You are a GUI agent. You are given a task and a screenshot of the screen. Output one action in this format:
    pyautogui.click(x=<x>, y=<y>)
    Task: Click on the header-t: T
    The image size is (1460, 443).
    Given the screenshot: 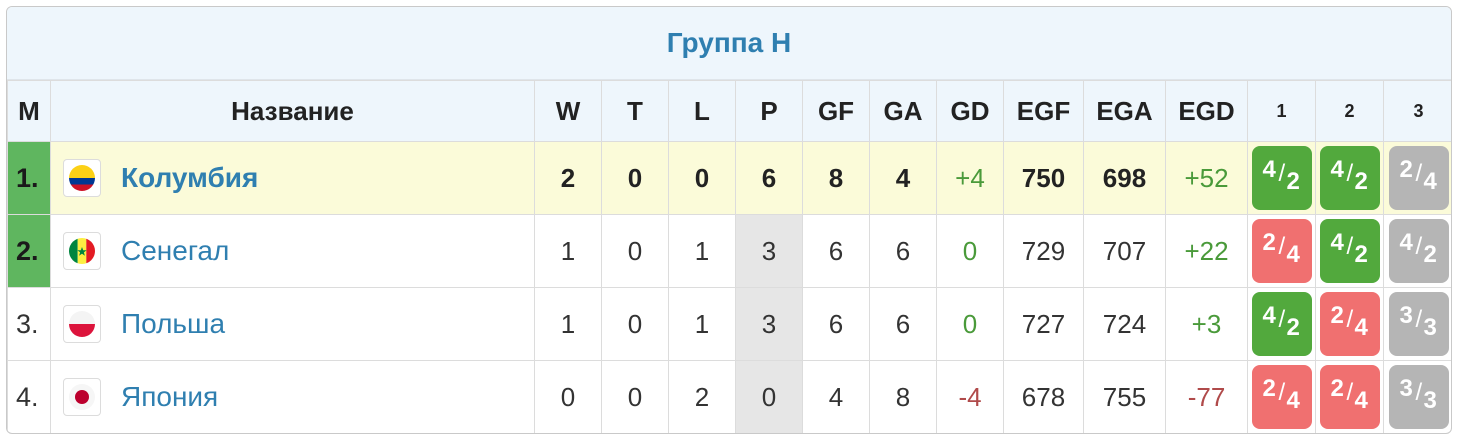 What is the action you would take?
    pyautogui.click(x=635, y=111)
    